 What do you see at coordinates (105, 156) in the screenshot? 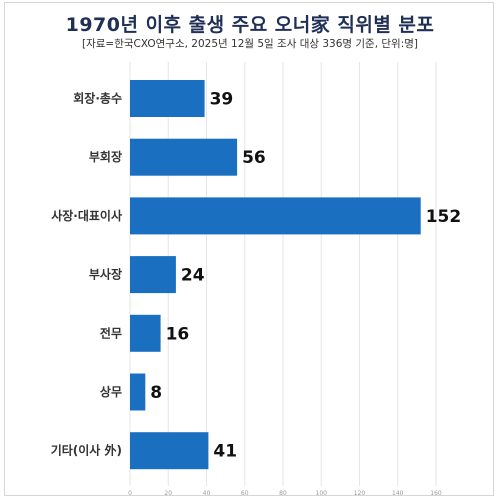
I see `category-label: 부회장` at bounding box center [105, 156].